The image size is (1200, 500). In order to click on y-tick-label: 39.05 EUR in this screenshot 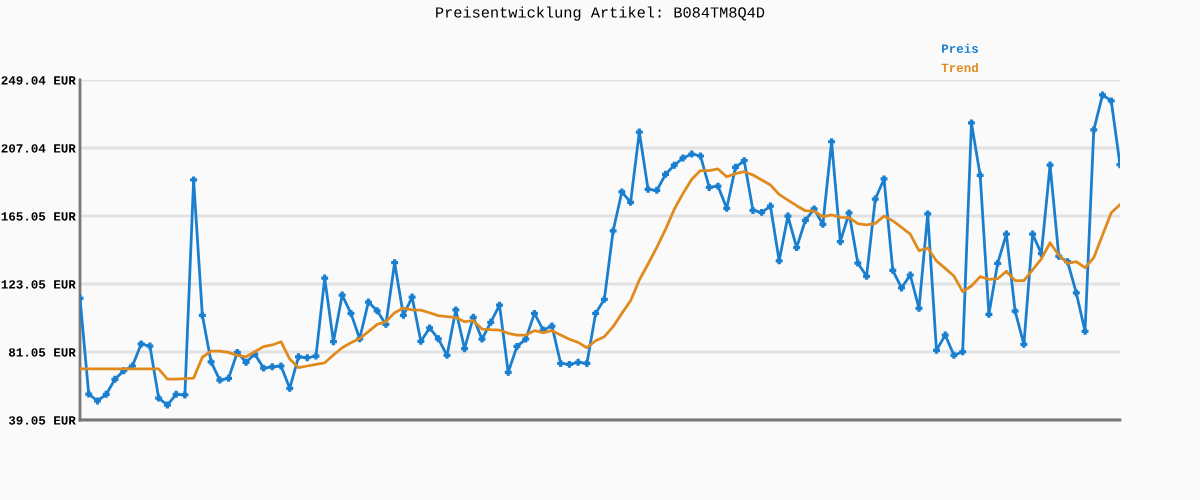, I will do `click(42, 420)`.